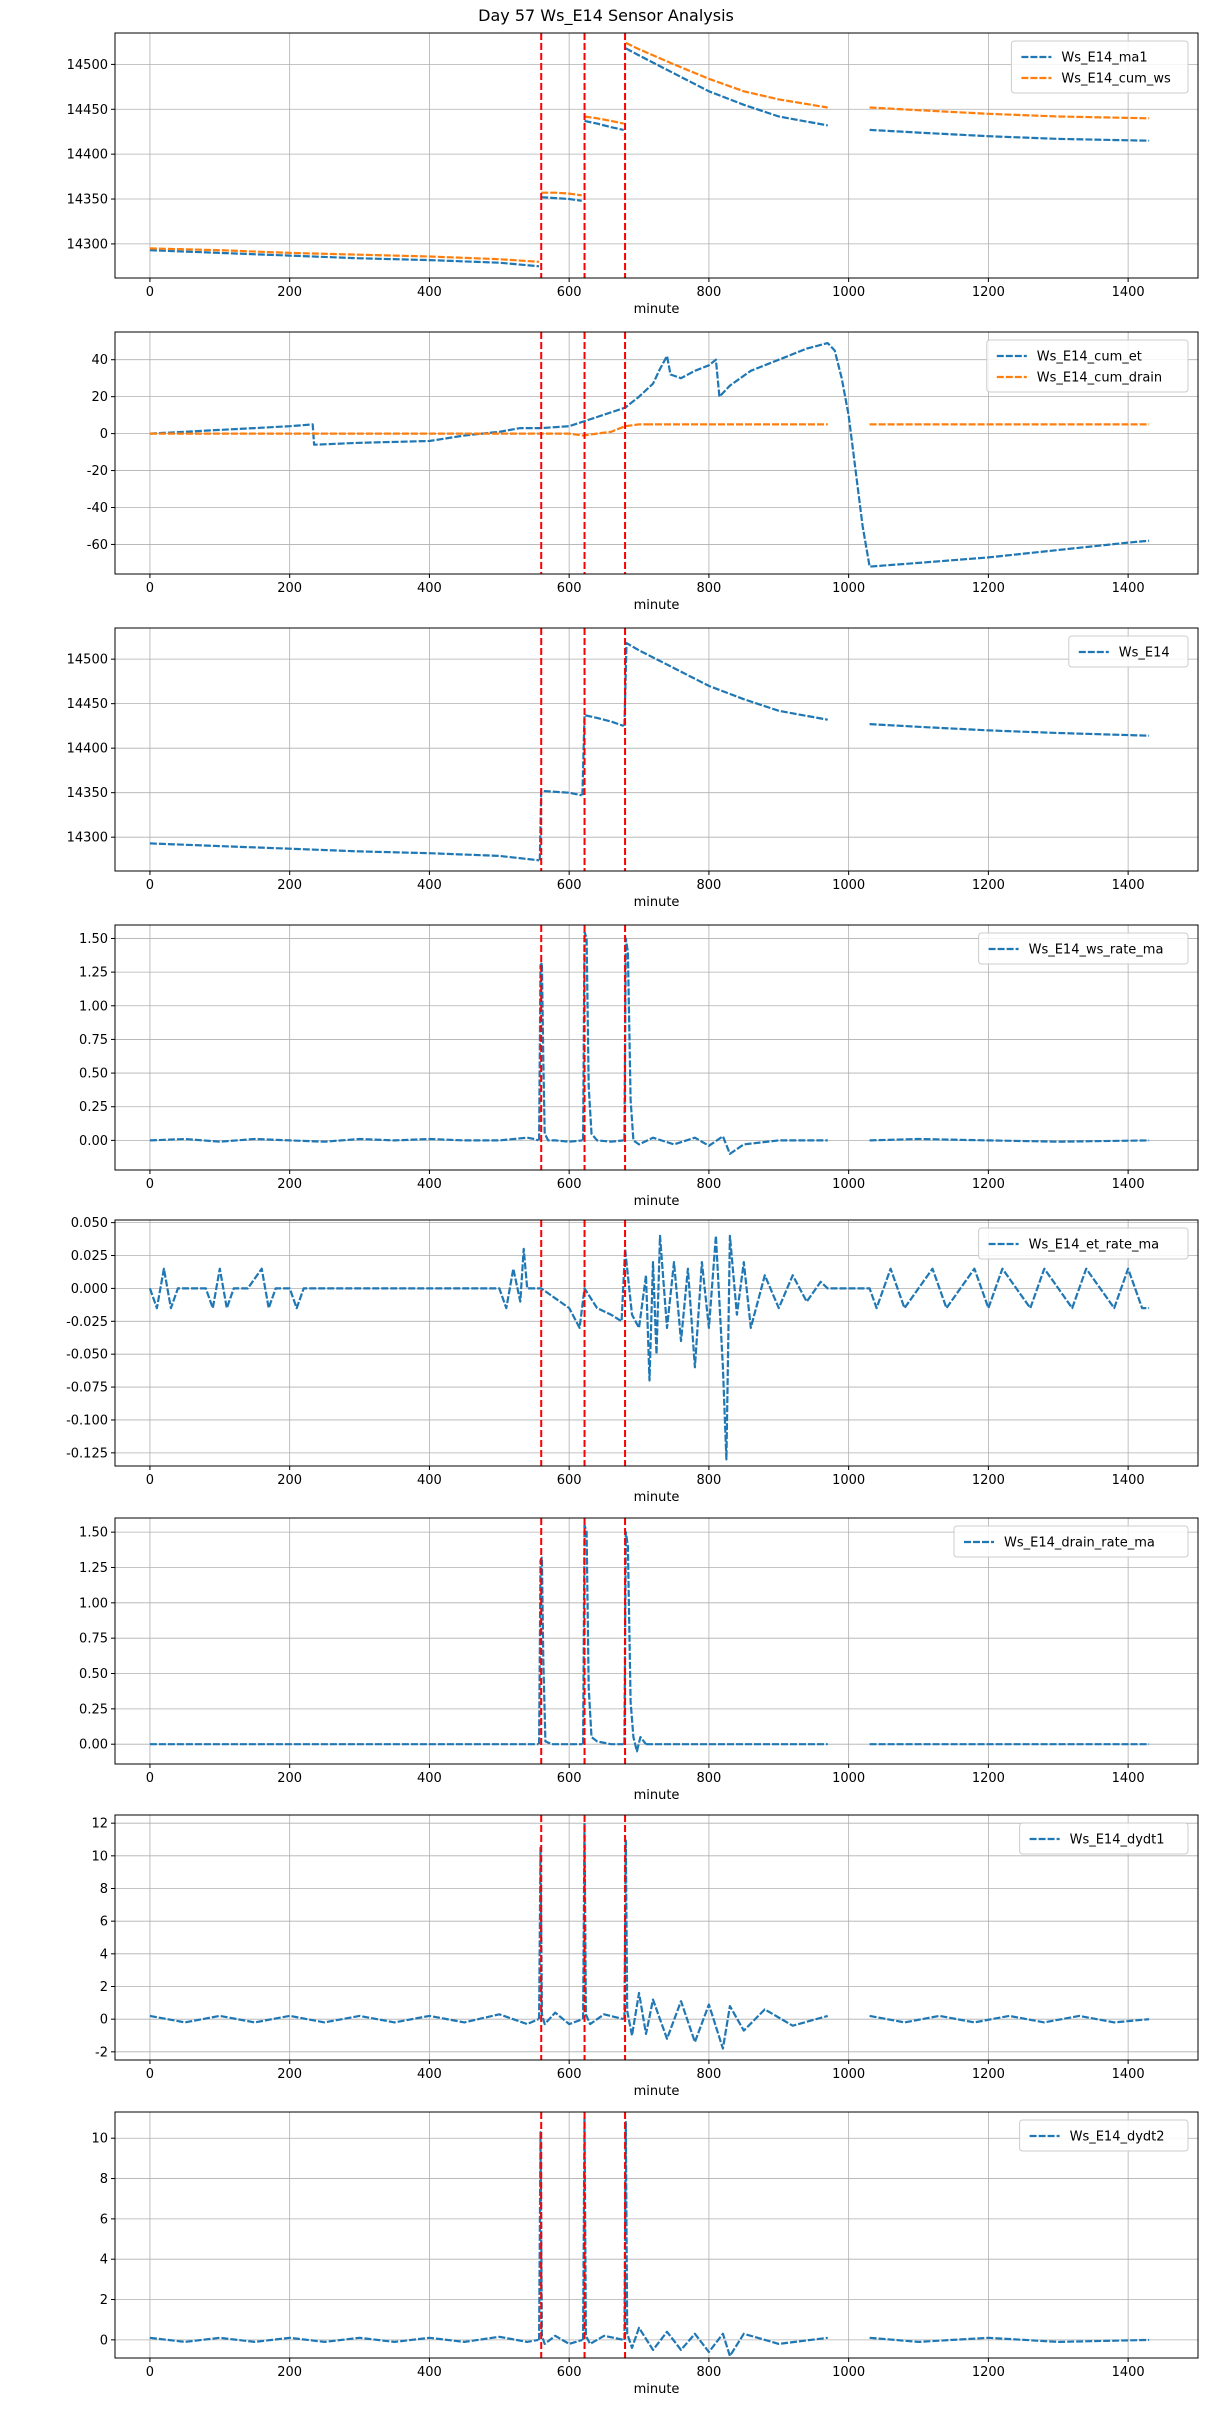 Image resolution: width=1211 pixels, height=2411 pixels. Describe the element at coordinates (93, 1074) in the screenshot. I see `y-tick-label: 0.50` at that location.